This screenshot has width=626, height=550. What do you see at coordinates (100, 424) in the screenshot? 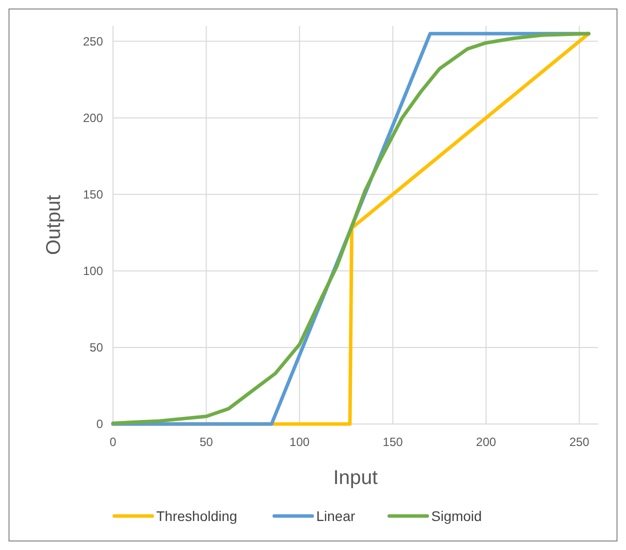
I see `y-tick-label: 0` at bounding box center [100, 424].